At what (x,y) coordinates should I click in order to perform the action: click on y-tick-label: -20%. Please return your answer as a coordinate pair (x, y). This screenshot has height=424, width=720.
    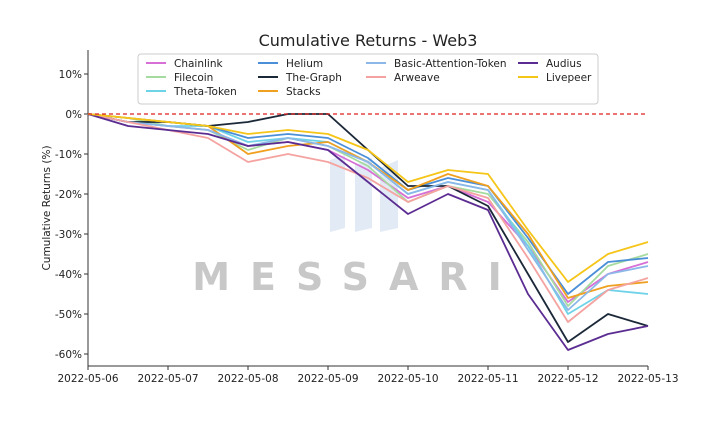
    Looking at the image, I should click on (68, 195).